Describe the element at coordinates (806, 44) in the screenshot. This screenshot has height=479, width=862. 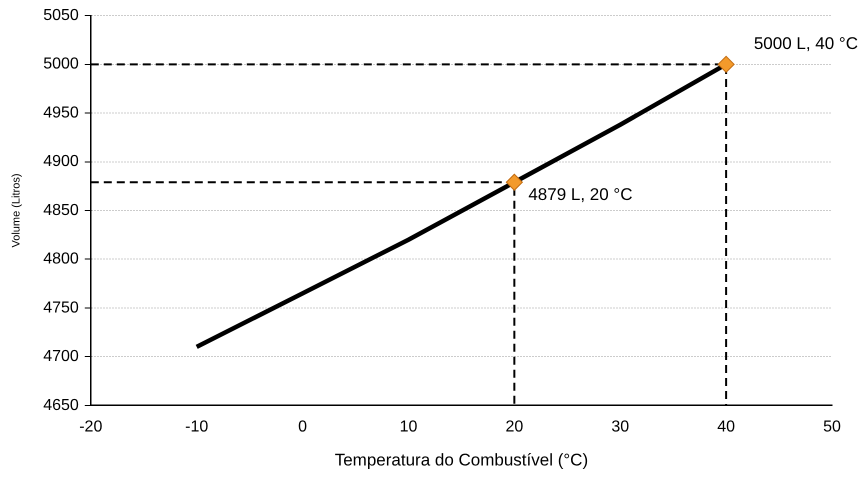
I see `annotation: 5000 L, 40 °C` at that location.